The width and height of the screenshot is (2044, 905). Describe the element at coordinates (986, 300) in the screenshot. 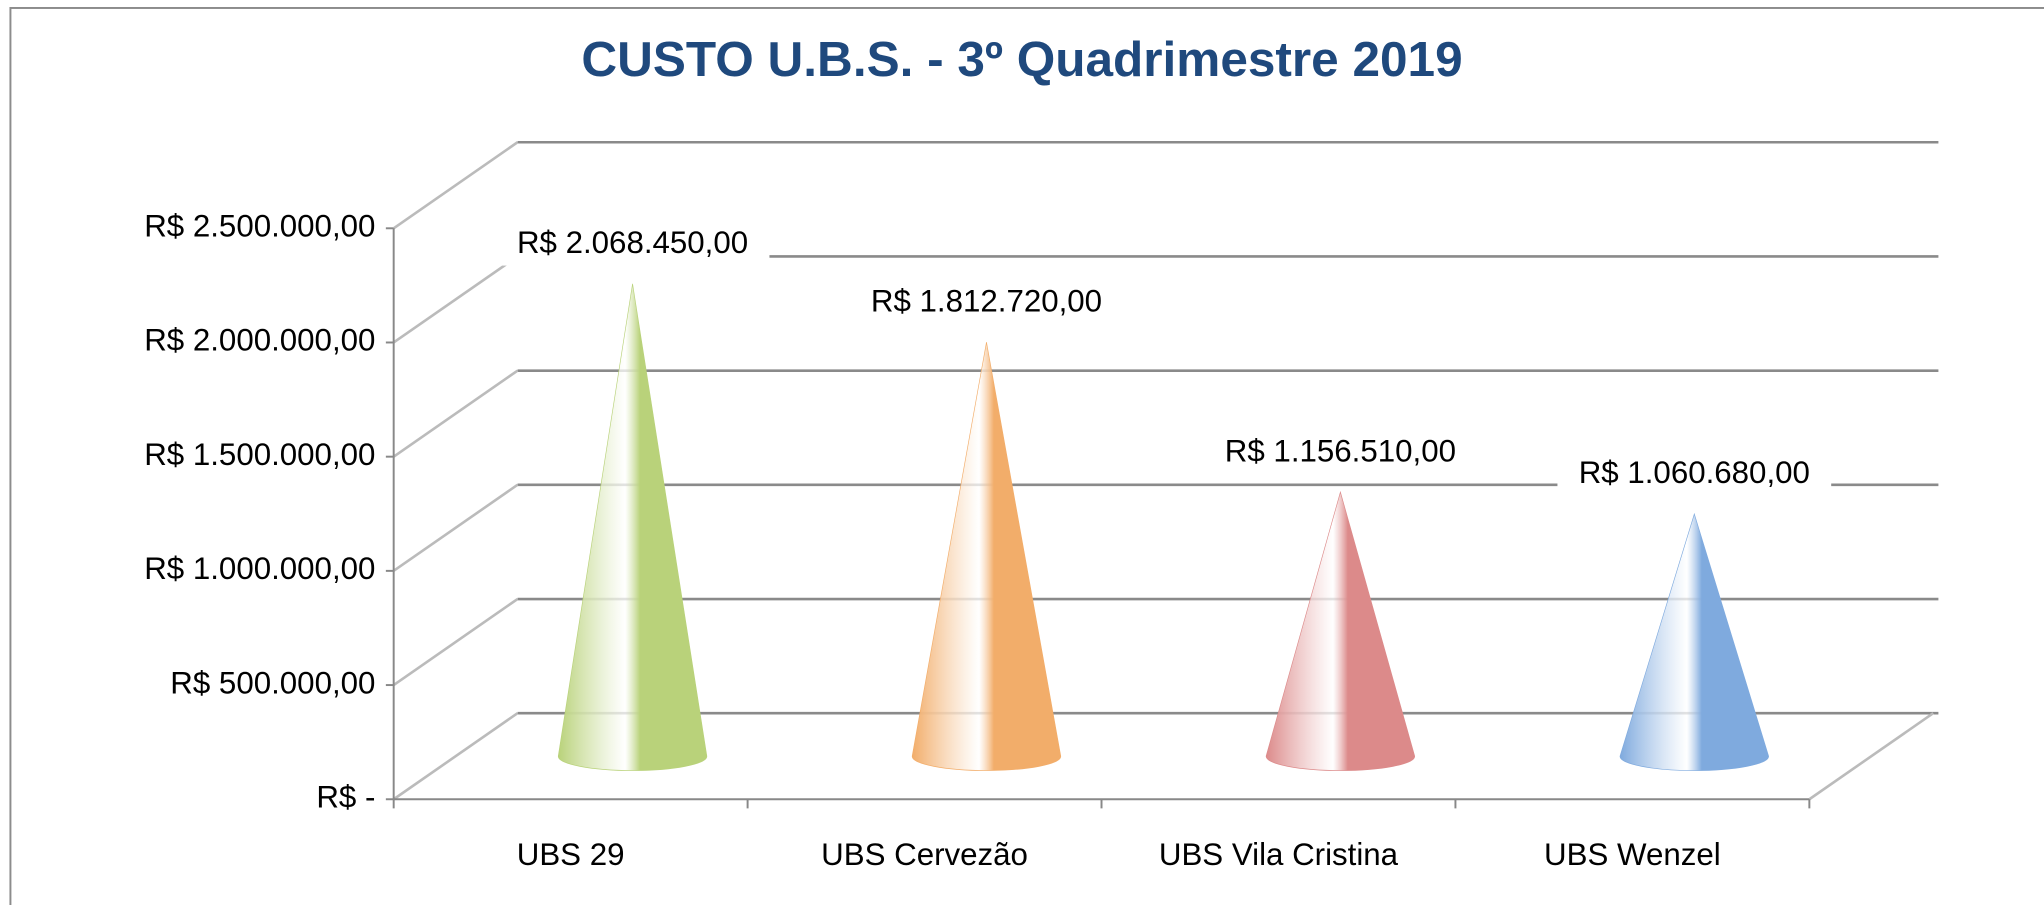

I see `data-label: R$ 1.812.720,00` at that location.